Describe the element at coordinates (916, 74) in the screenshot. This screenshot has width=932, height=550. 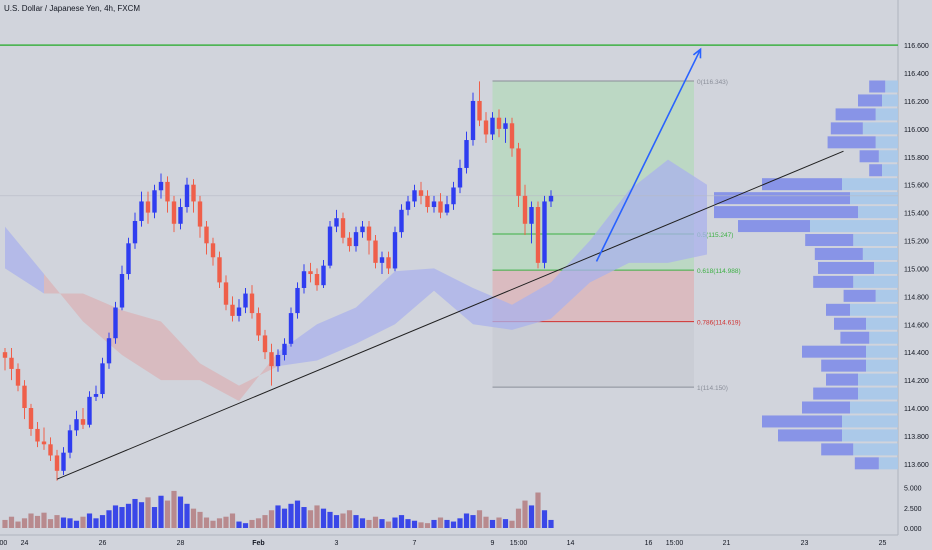
I see `price-tick-label: 116.400` at that location.